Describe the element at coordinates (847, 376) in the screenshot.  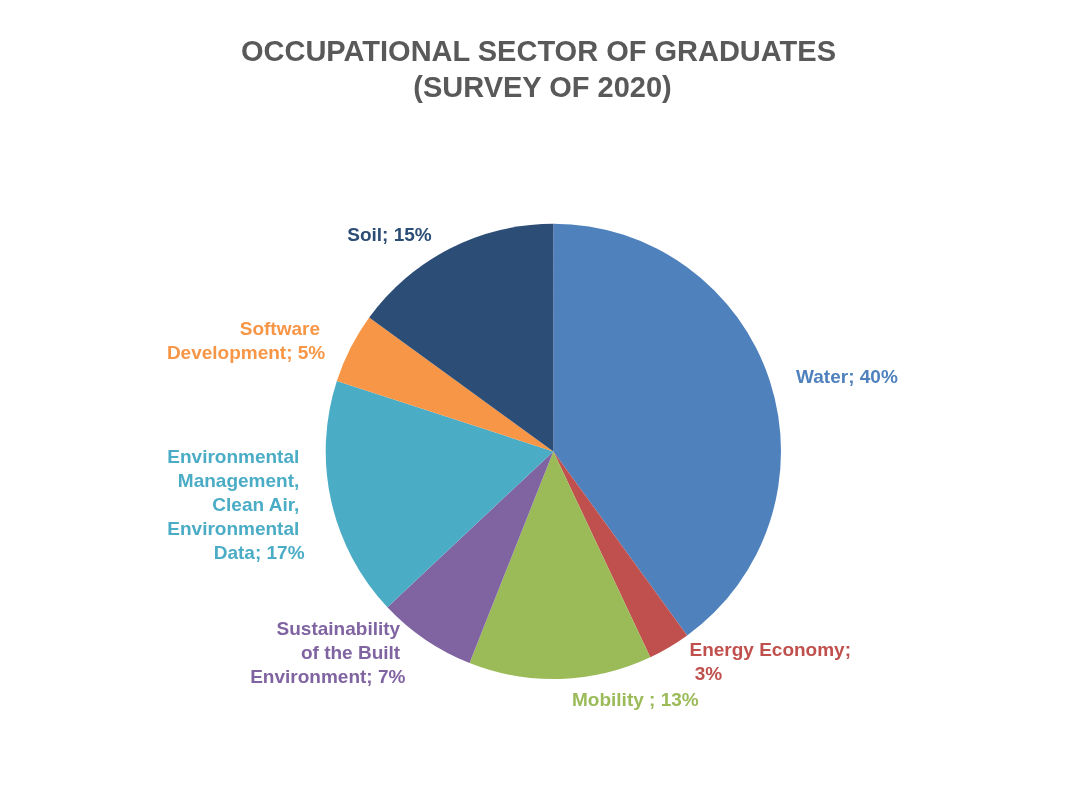
I see `slice-label: Water; 40%` at that location.